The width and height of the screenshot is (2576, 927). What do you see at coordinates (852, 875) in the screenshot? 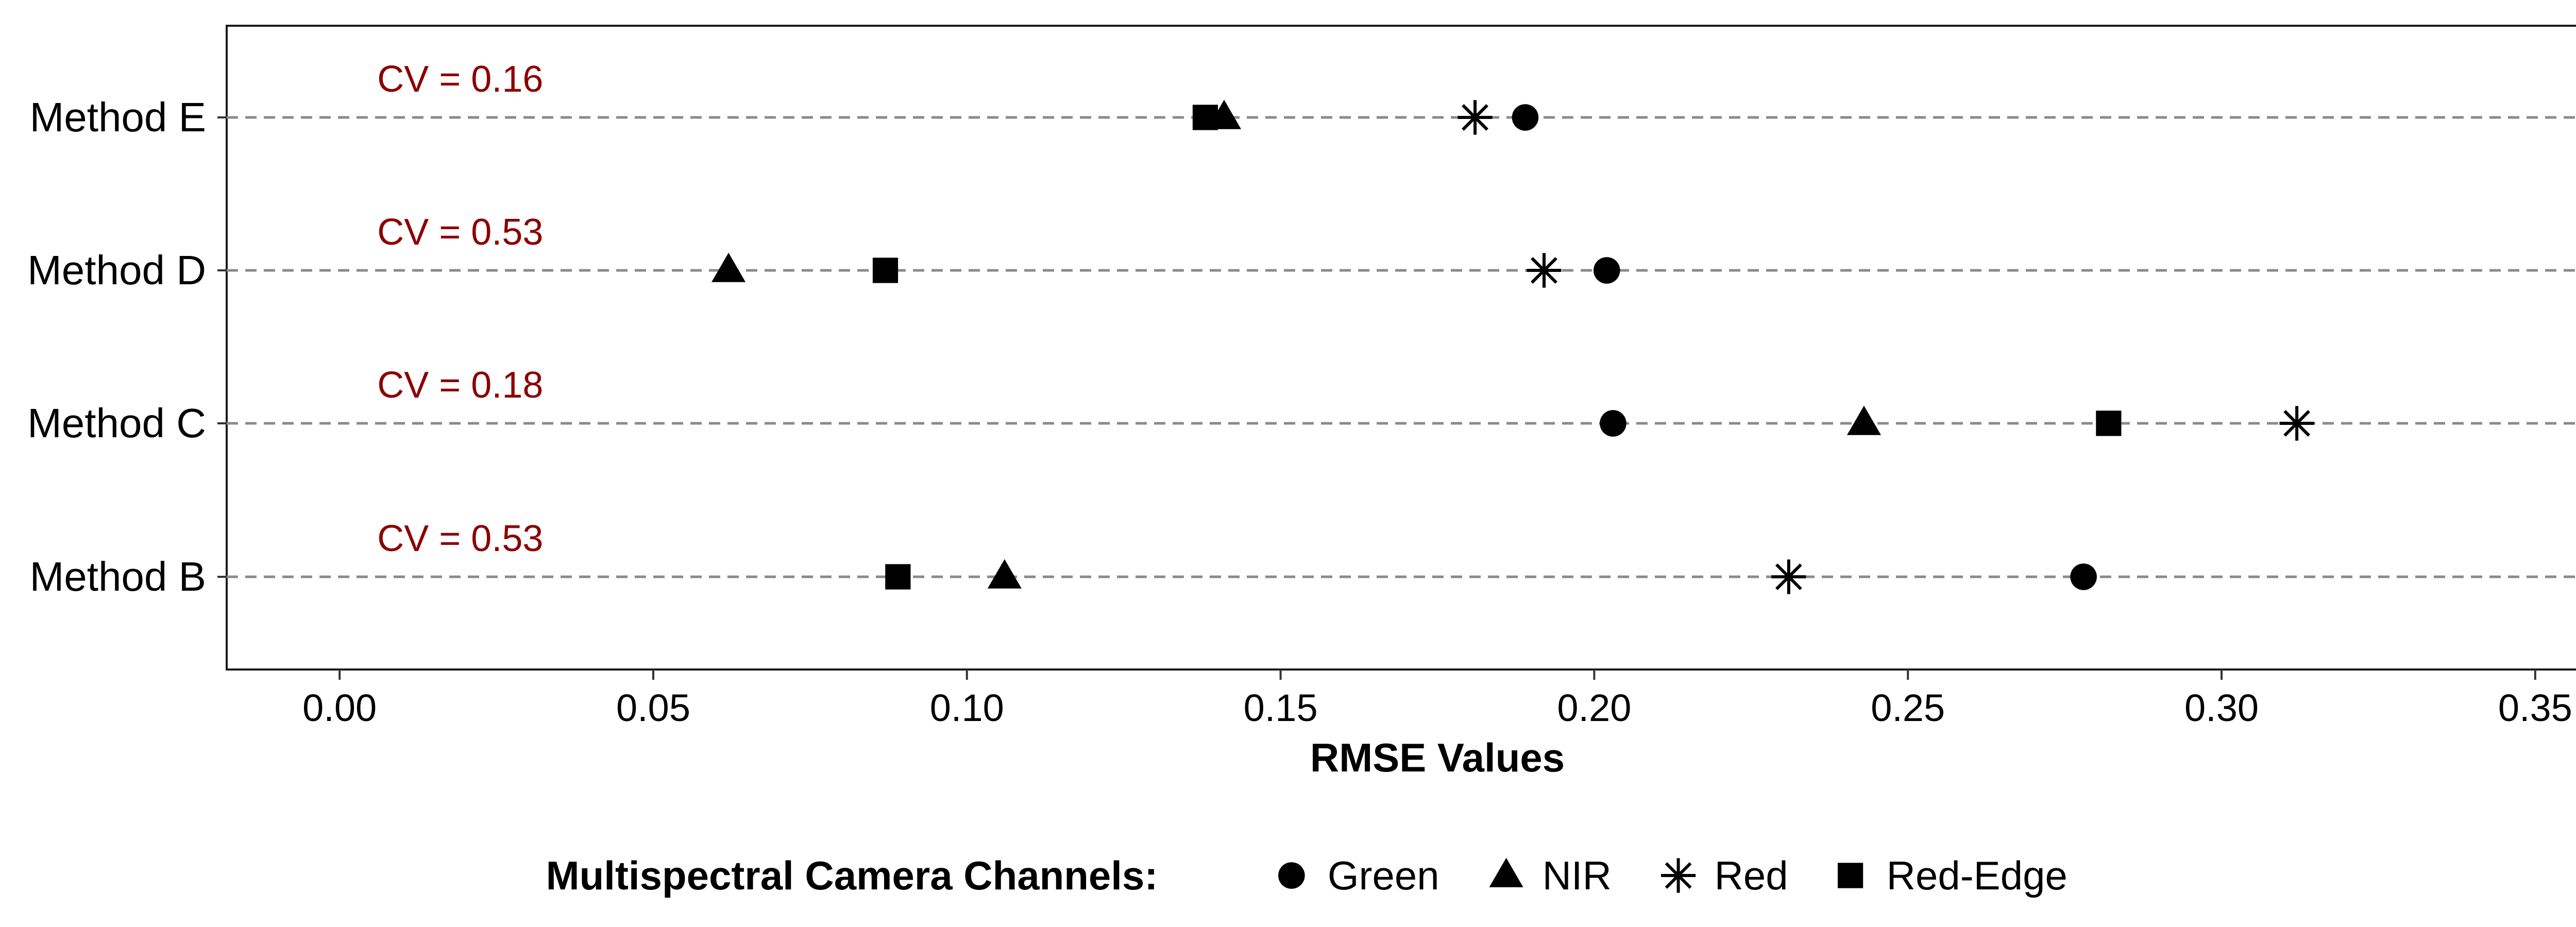
I see `legend-title: Multispectral Camera Channels:` at bounding box center [852, 875].